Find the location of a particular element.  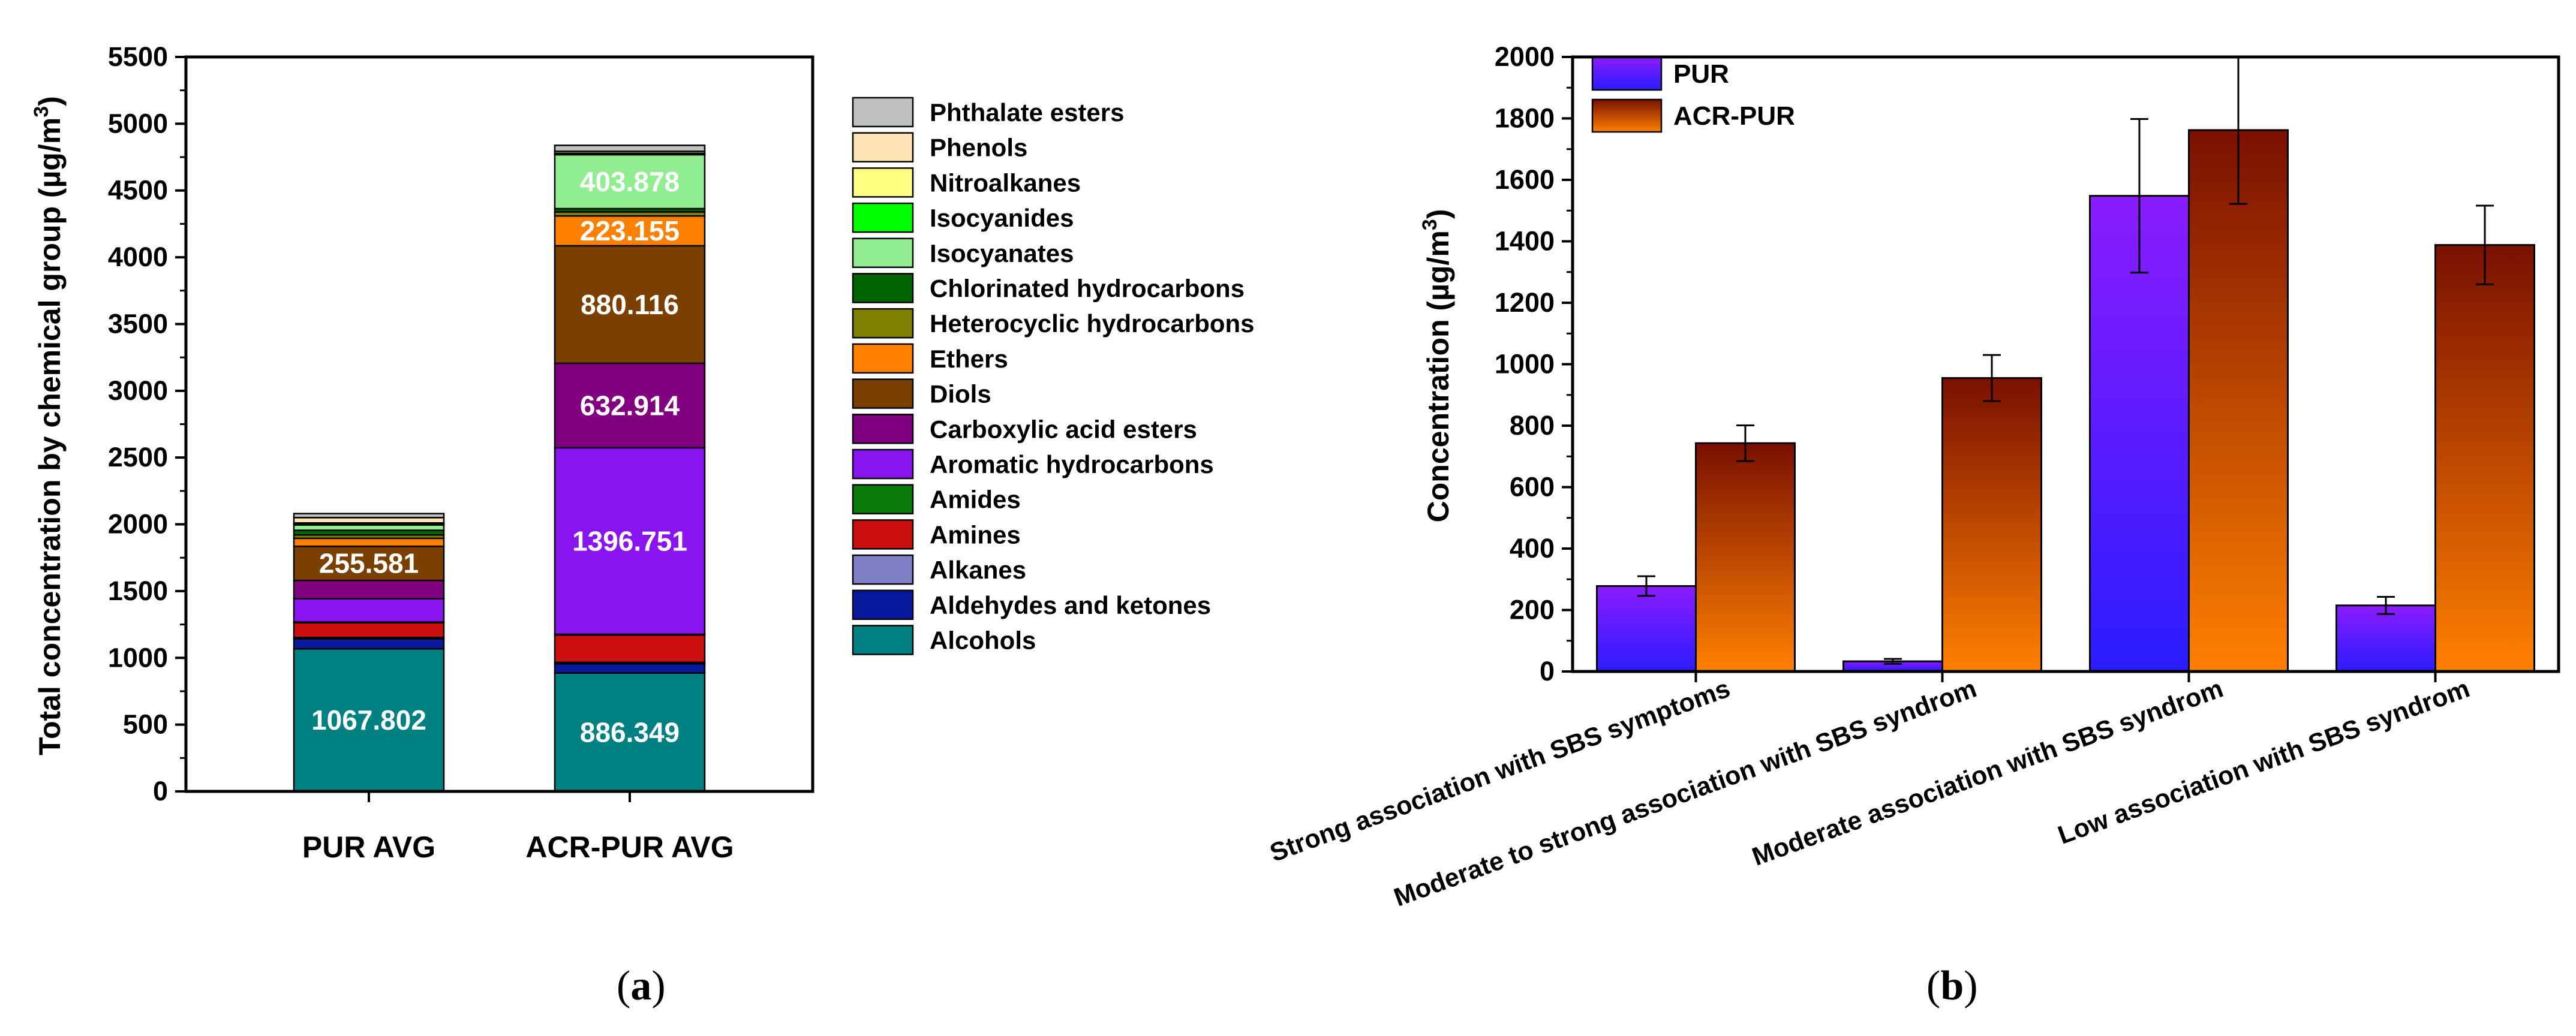

legend-swatch-phthalate-esters is located at coordinates (883, 113).